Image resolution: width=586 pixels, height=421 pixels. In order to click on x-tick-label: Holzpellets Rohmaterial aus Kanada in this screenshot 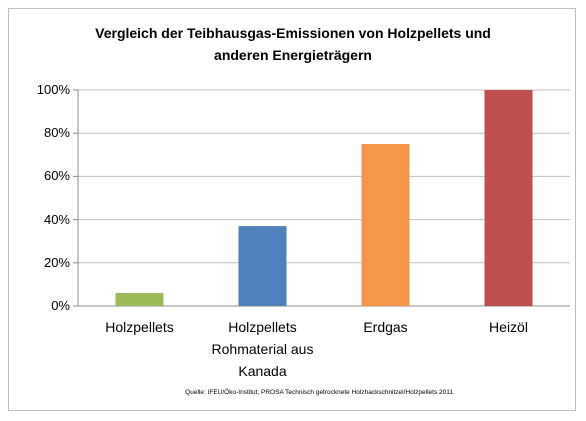, I will do `click(262, 349)`.